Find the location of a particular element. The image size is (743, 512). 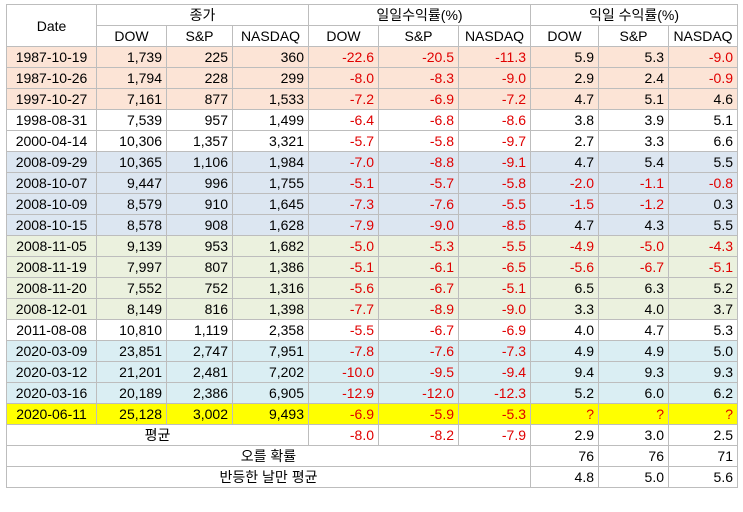

cell-close-dow: 8,149 is located at coordinates (131, 309).